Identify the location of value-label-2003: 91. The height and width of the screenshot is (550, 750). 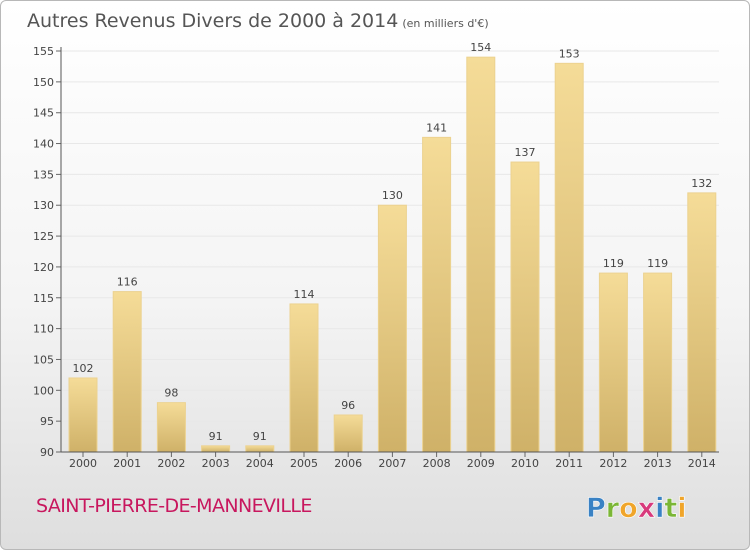
(216, 436).